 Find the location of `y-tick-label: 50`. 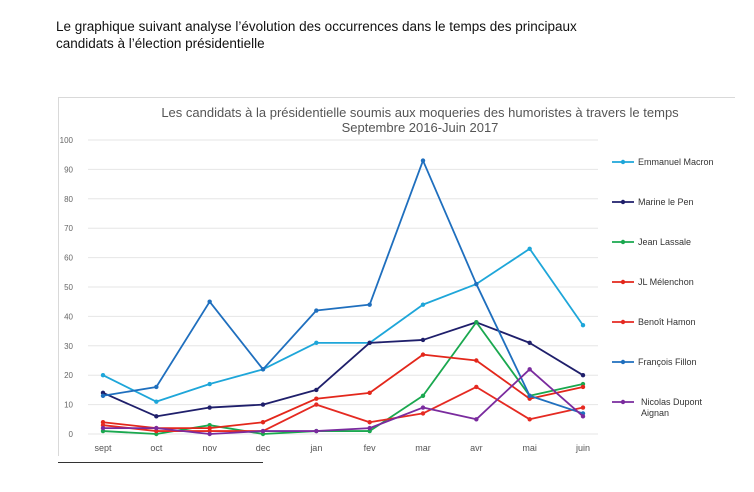

y-tick-label: 50 is located at coordinates (68, 287).